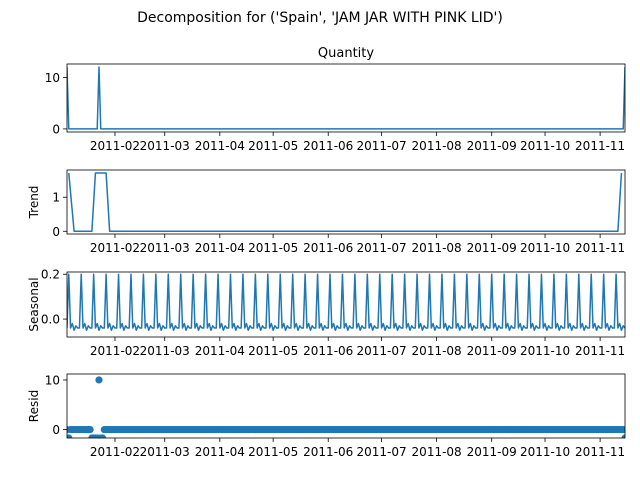 The width and height of the screenshot is (640, 480). I want to click on panel-1-marks, so click(346, 98).